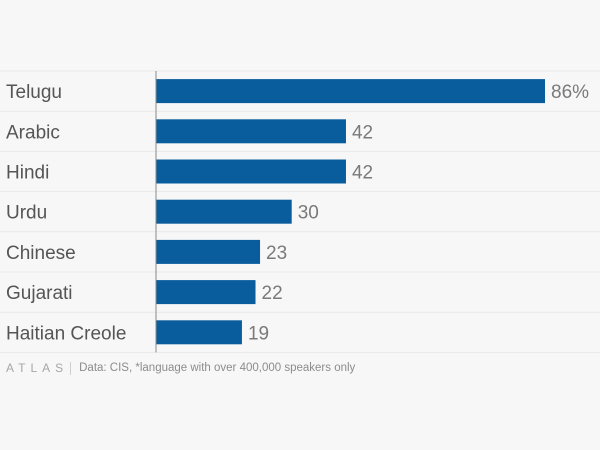 This screenshot has height=450, width=600. What do you see at coordinates (41, 253) in the screenshot?
I see `category-label: Chinese` at bounding box center [41, 253].